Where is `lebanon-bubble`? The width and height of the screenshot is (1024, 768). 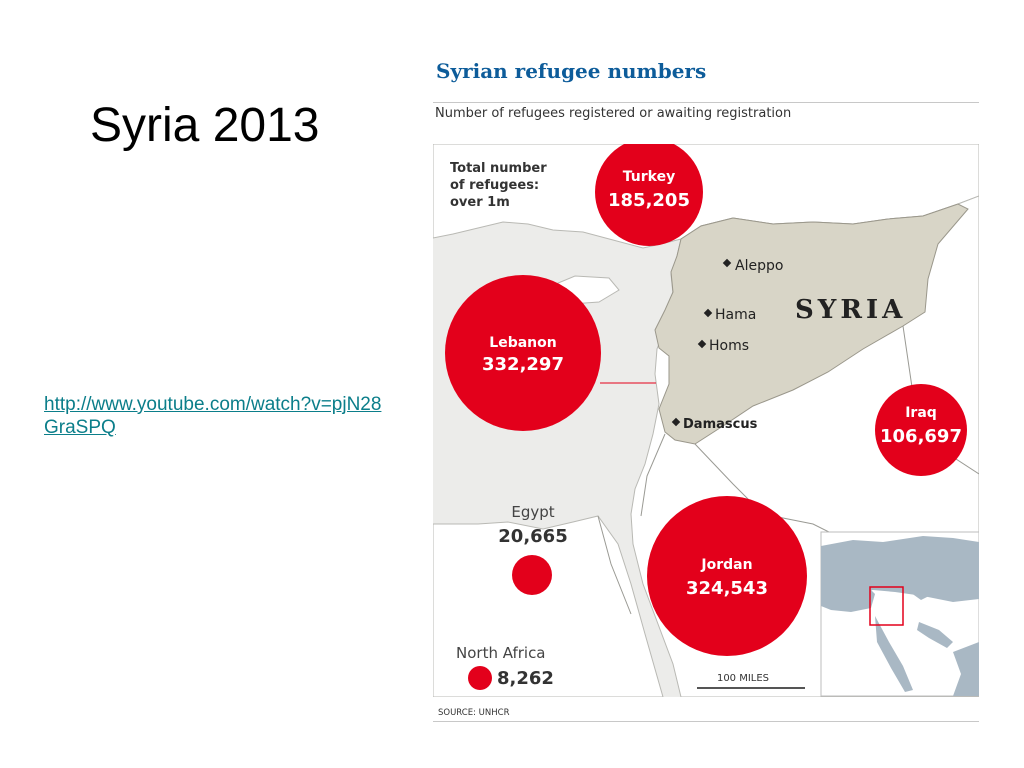
lebanon-bubble is located at coordinates (523, 353).